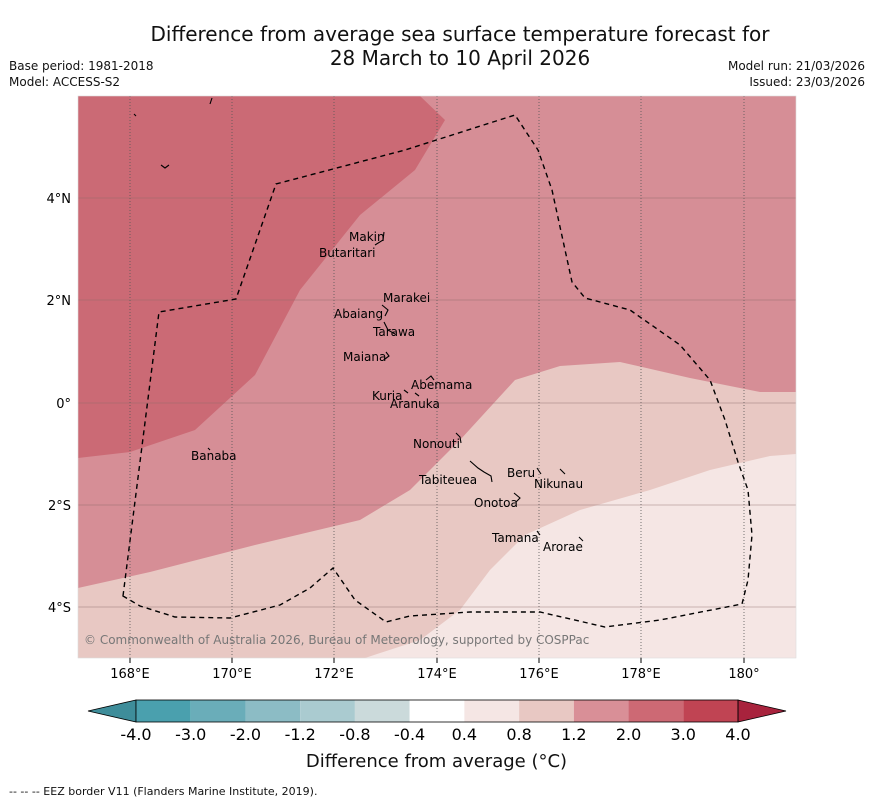 Image resolution: width=873 pixels, height=804 pixels. Describe the element at coordinates (130, 674) in the screenshot. I see `x-tick-168e: 168°E` at that location.